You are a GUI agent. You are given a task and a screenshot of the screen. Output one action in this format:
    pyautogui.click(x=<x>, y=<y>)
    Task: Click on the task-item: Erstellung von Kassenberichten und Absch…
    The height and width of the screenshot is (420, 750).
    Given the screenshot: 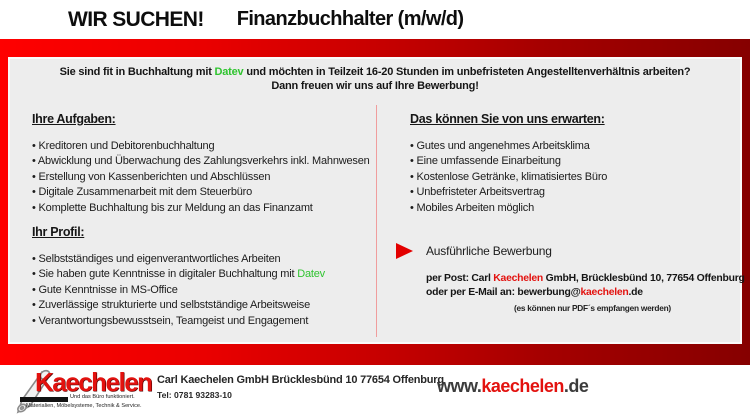 What is the action you would take?
    pyautogui.click(x=202, y=177)
    